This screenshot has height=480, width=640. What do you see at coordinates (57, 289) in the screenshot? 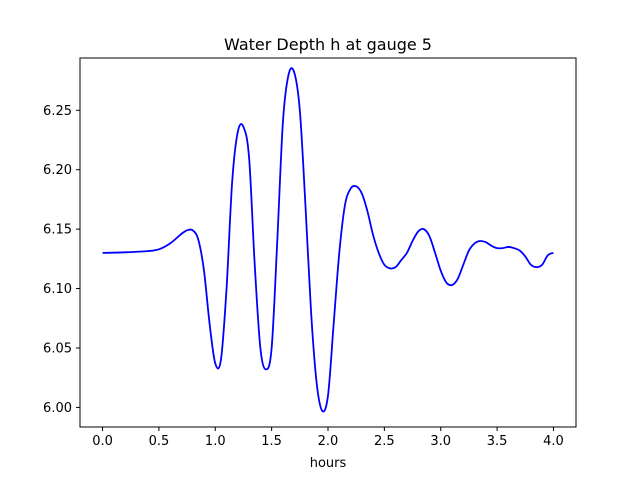
I see `y-tick-label: 6.10` at bounding box center [57, 289].